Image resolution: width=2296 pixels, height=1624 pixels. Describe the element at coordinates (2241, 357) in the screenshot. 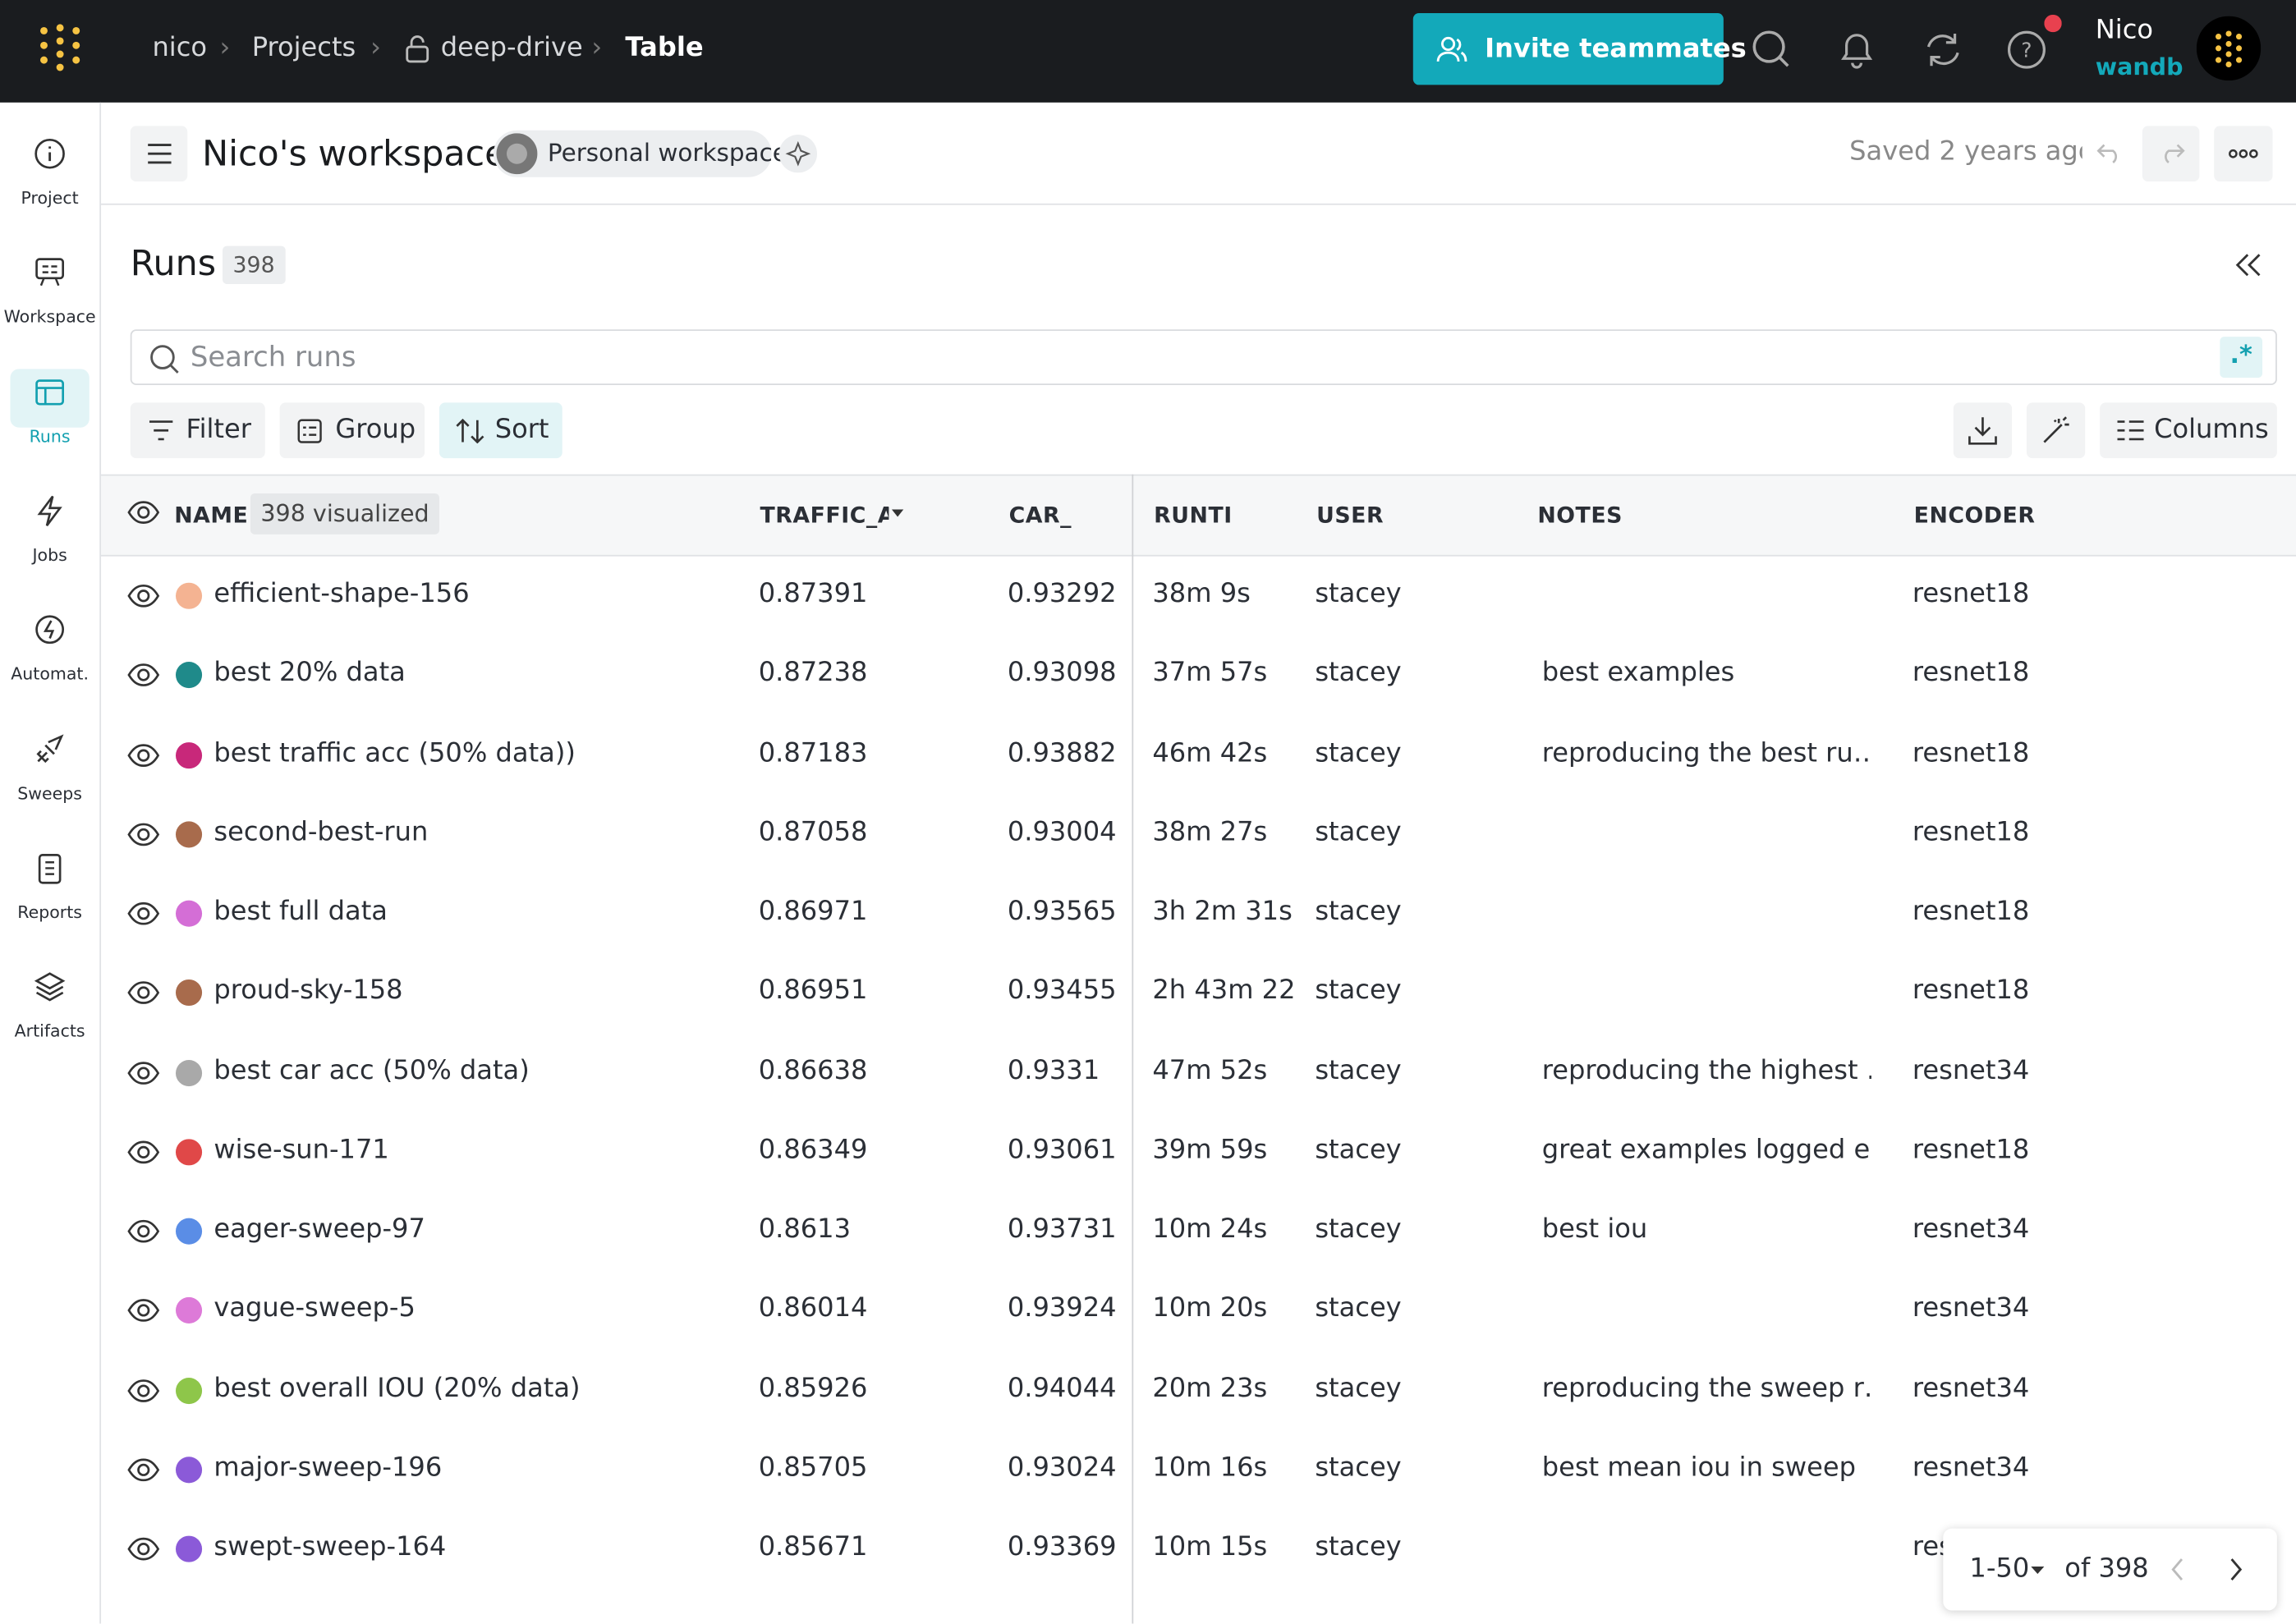

I see `regex-toggle: .*` at that location.